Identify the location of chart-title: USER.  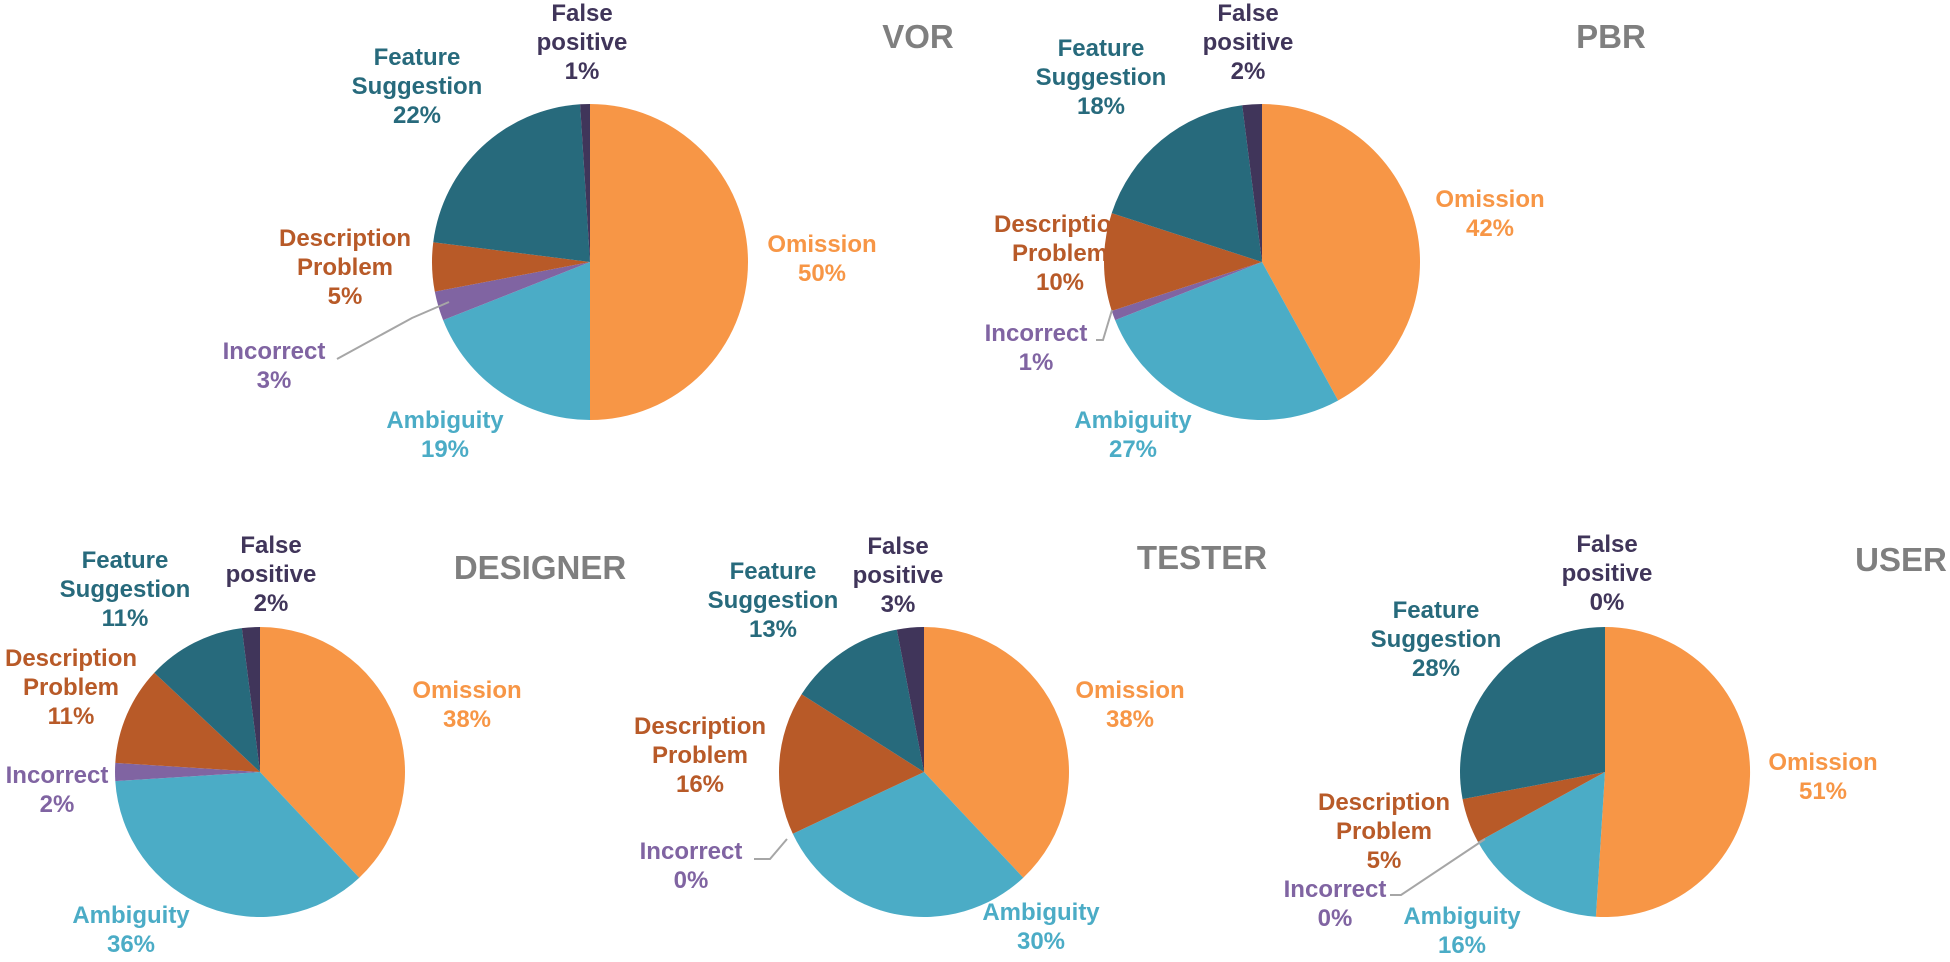
(1901, 559).